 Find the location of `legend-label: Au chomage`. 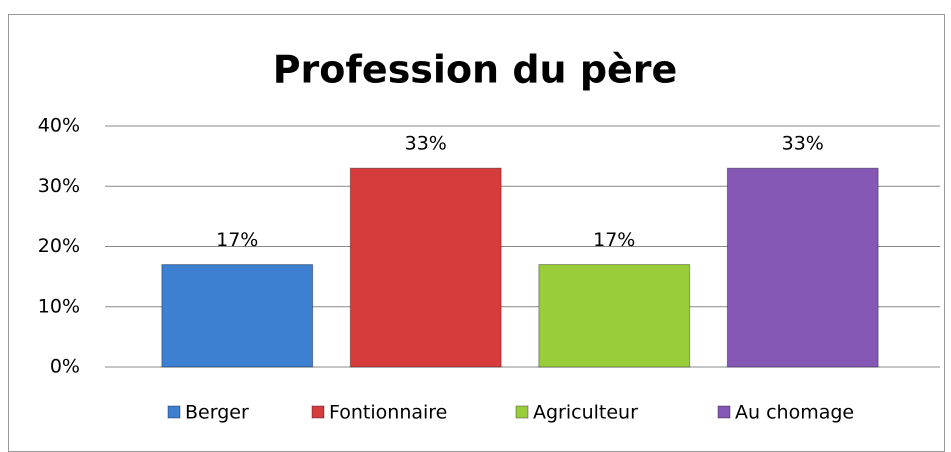

legend-label: Au chomage is located at coordinates (794, 413).